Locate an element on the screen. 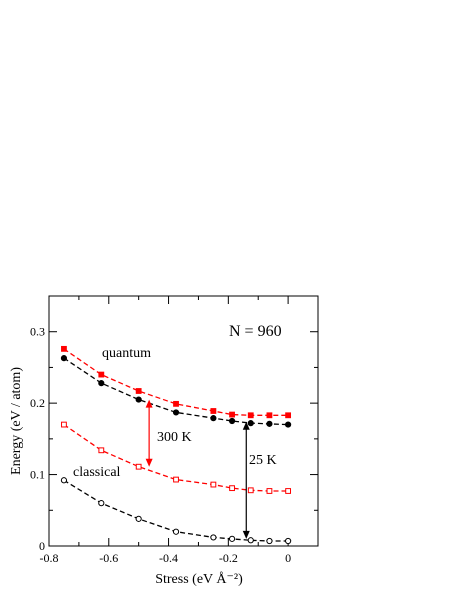  y-tick-label: 0.2 is located at coordinates (37, 403).